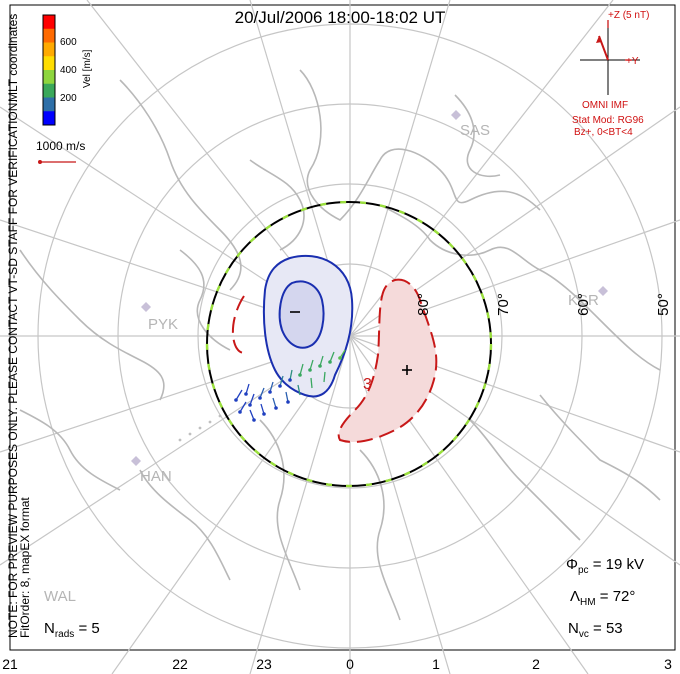  Describe the element at coordinates (503, 304) in the screenshot. I see `lat-70: 70°` at that location.